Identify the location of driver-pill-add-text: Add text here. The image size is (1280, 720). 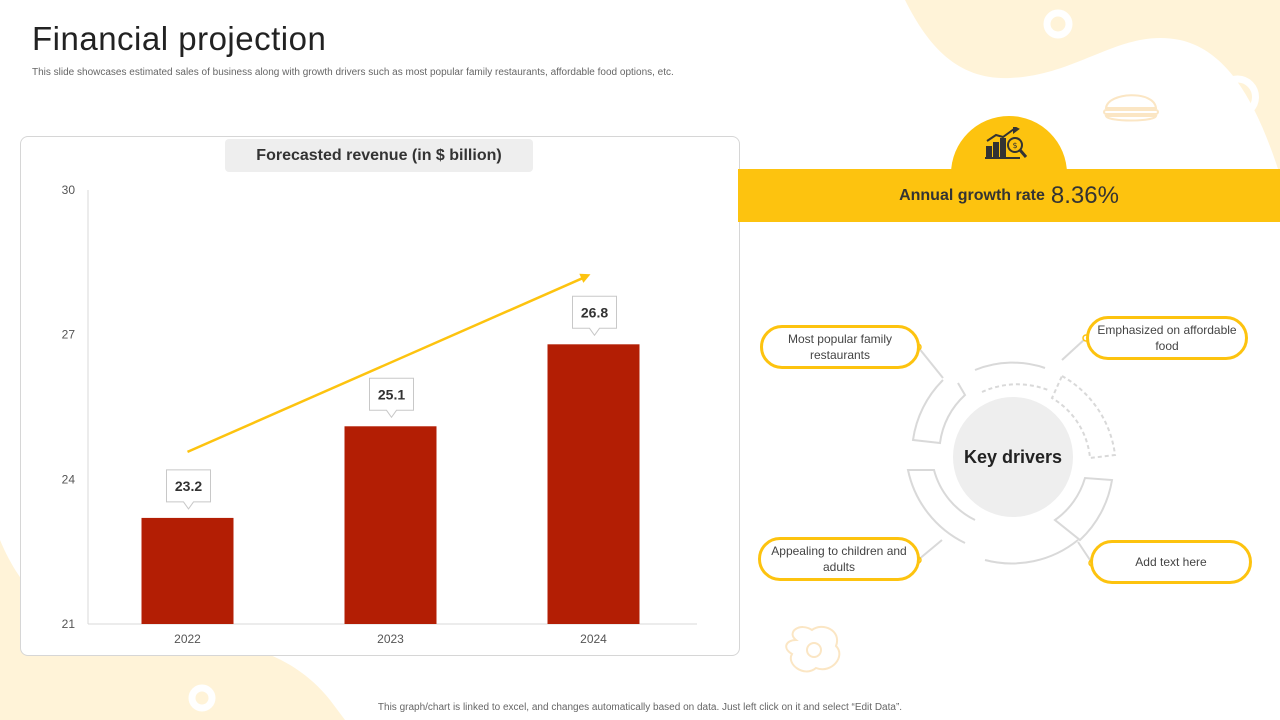
(1171, 562).